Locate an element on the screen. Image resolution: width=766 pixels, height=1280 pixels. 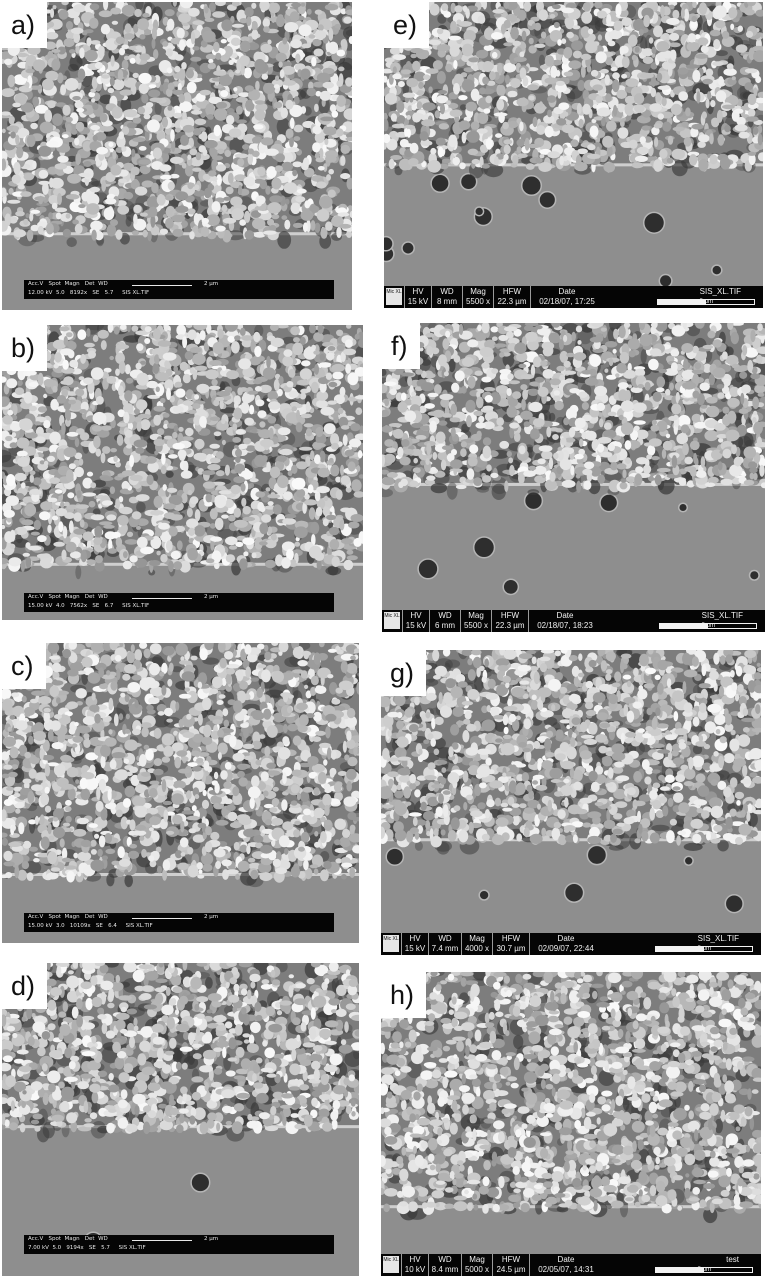
panel-label: c) is located at coordinates (24, 666).